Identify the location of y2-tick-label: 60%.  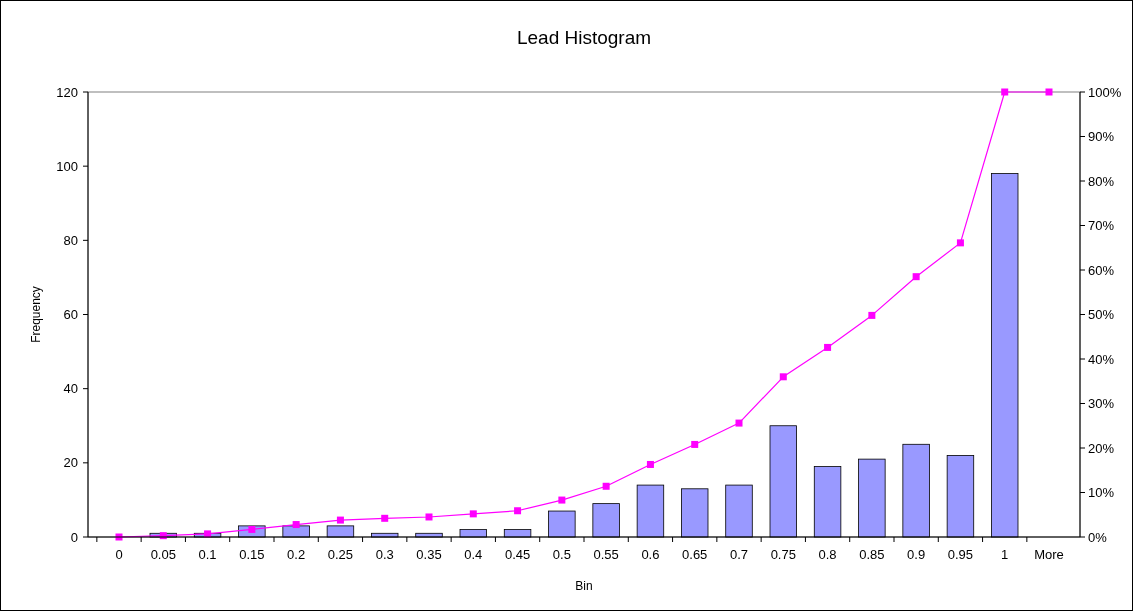
(1101, 270).